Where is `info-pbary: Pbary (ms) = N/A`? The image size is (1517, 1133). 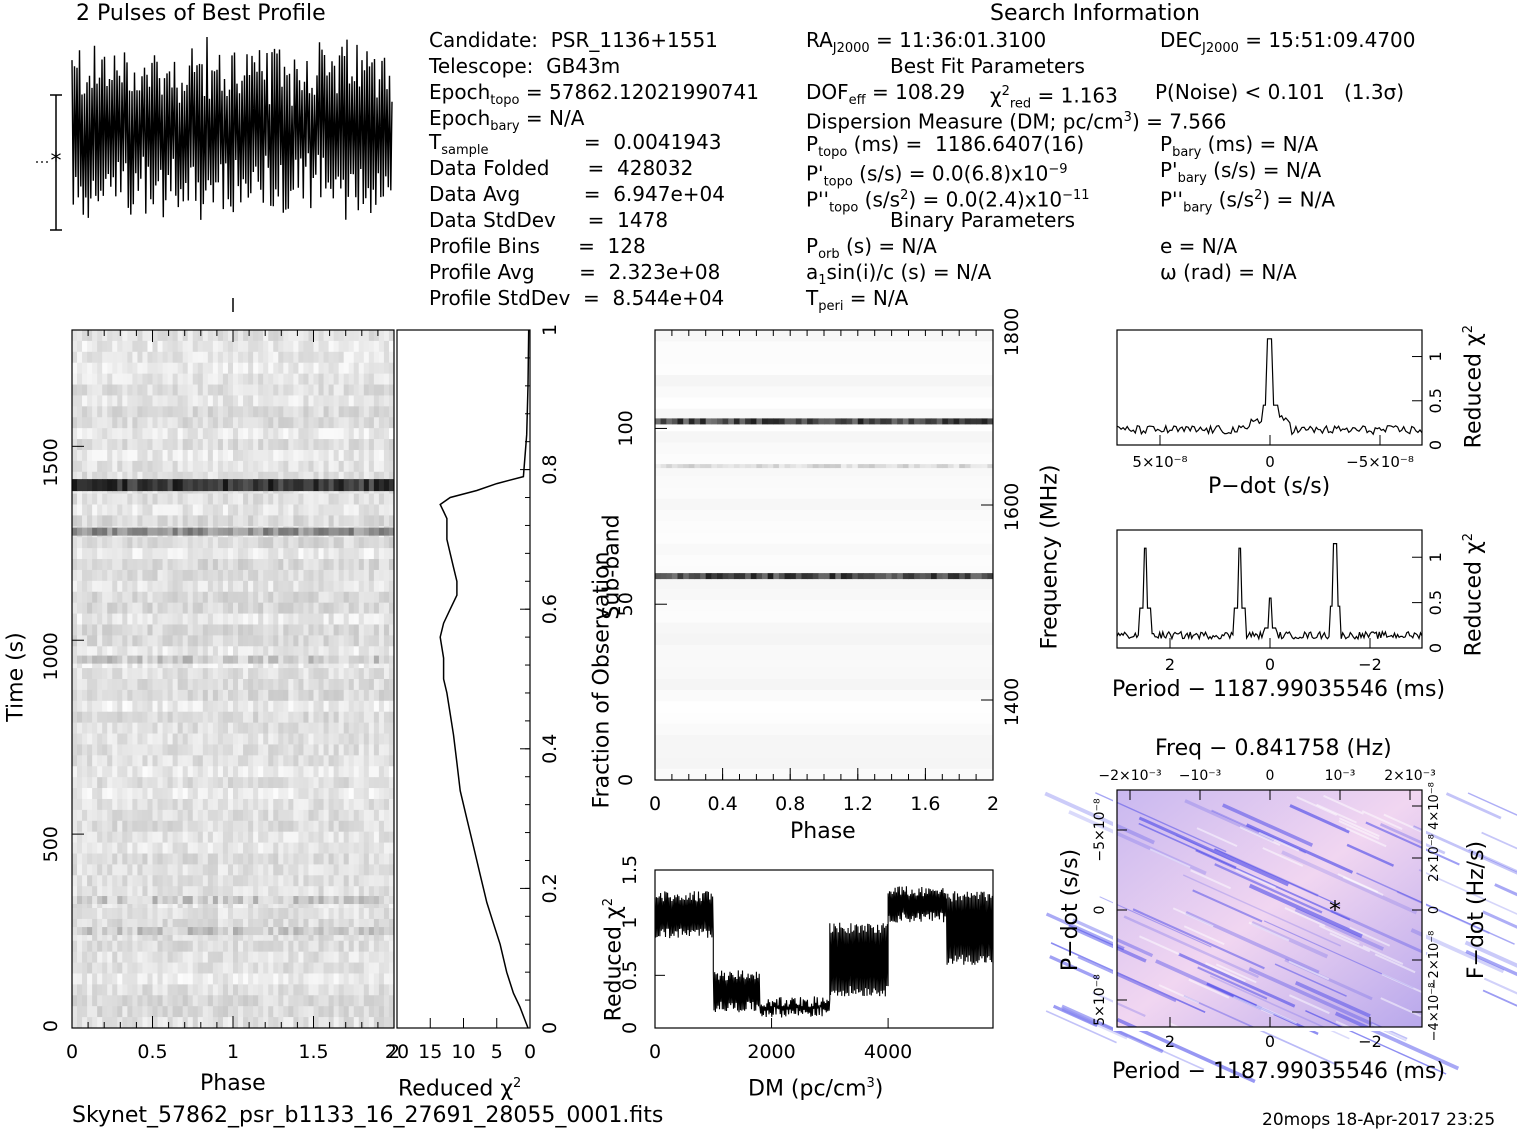
info-pbary: Pbary (ms) = N/A is located at coordinates (1239, 146).